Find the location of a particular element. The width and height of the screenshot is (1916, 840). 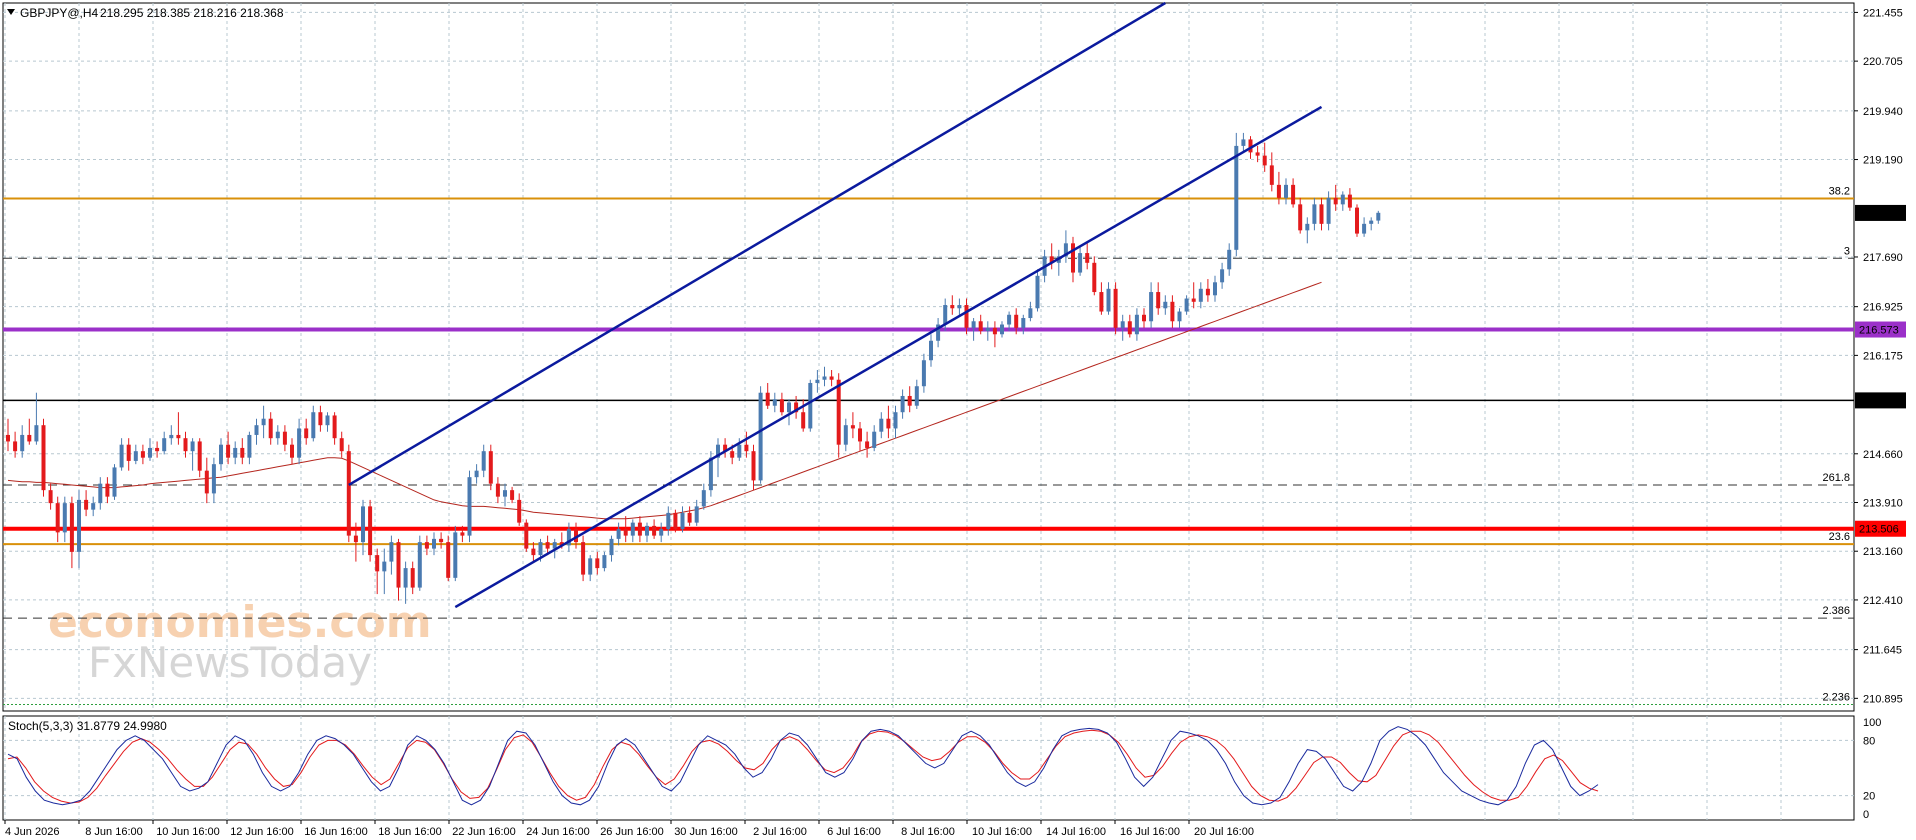

price-tick-label: 213.910 is located at coordinates (1883, 503).